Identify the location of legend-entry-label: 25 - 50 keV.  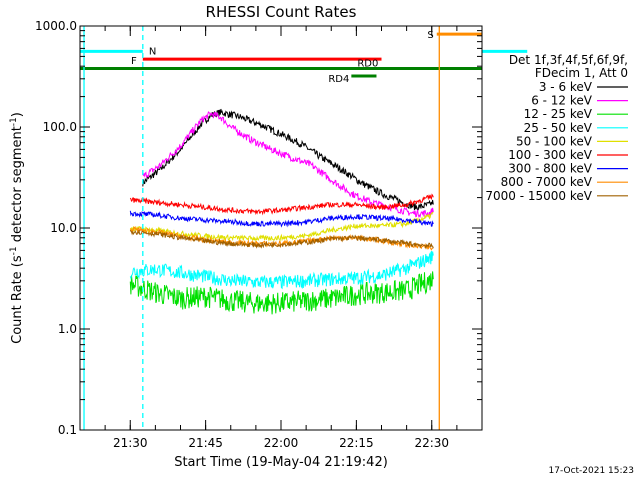
(558, 128).